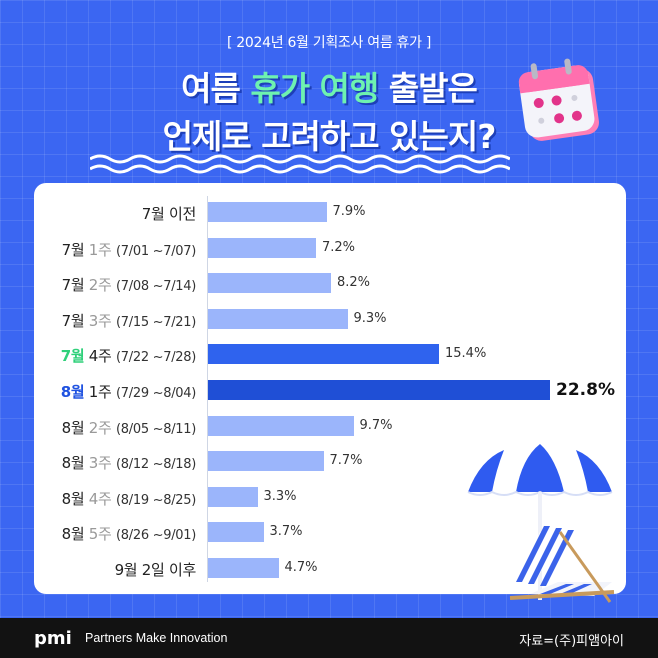 Image resolution: width=658 pixels, height=658 pixels. I want to click on data-source: 자료=(주)피앰아이, so click(571, 641).